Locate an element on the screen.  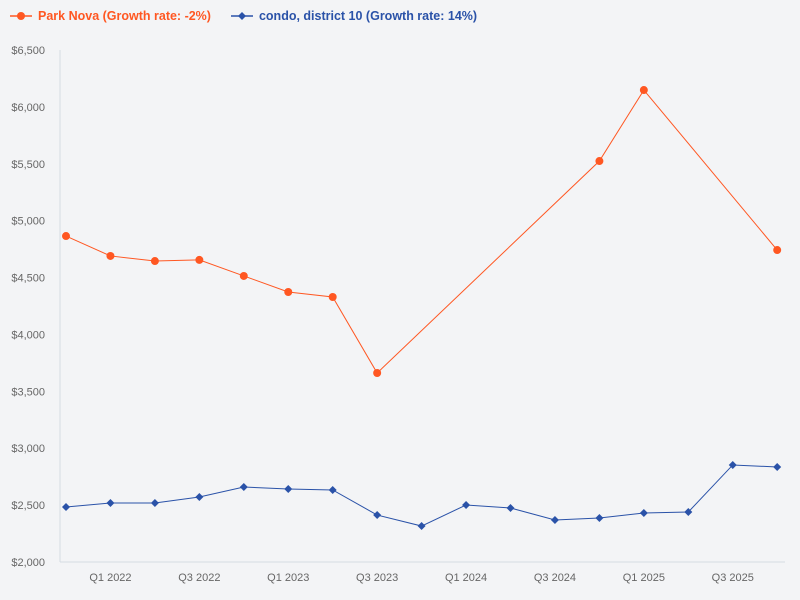
y-tick-label: $3,500 is located at coordinates (28, 392).